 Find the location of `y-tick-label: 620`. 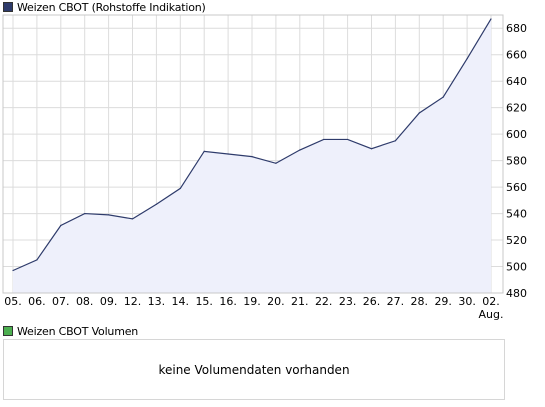

y-tick-label: 620 is located at coordinates (516, 108).